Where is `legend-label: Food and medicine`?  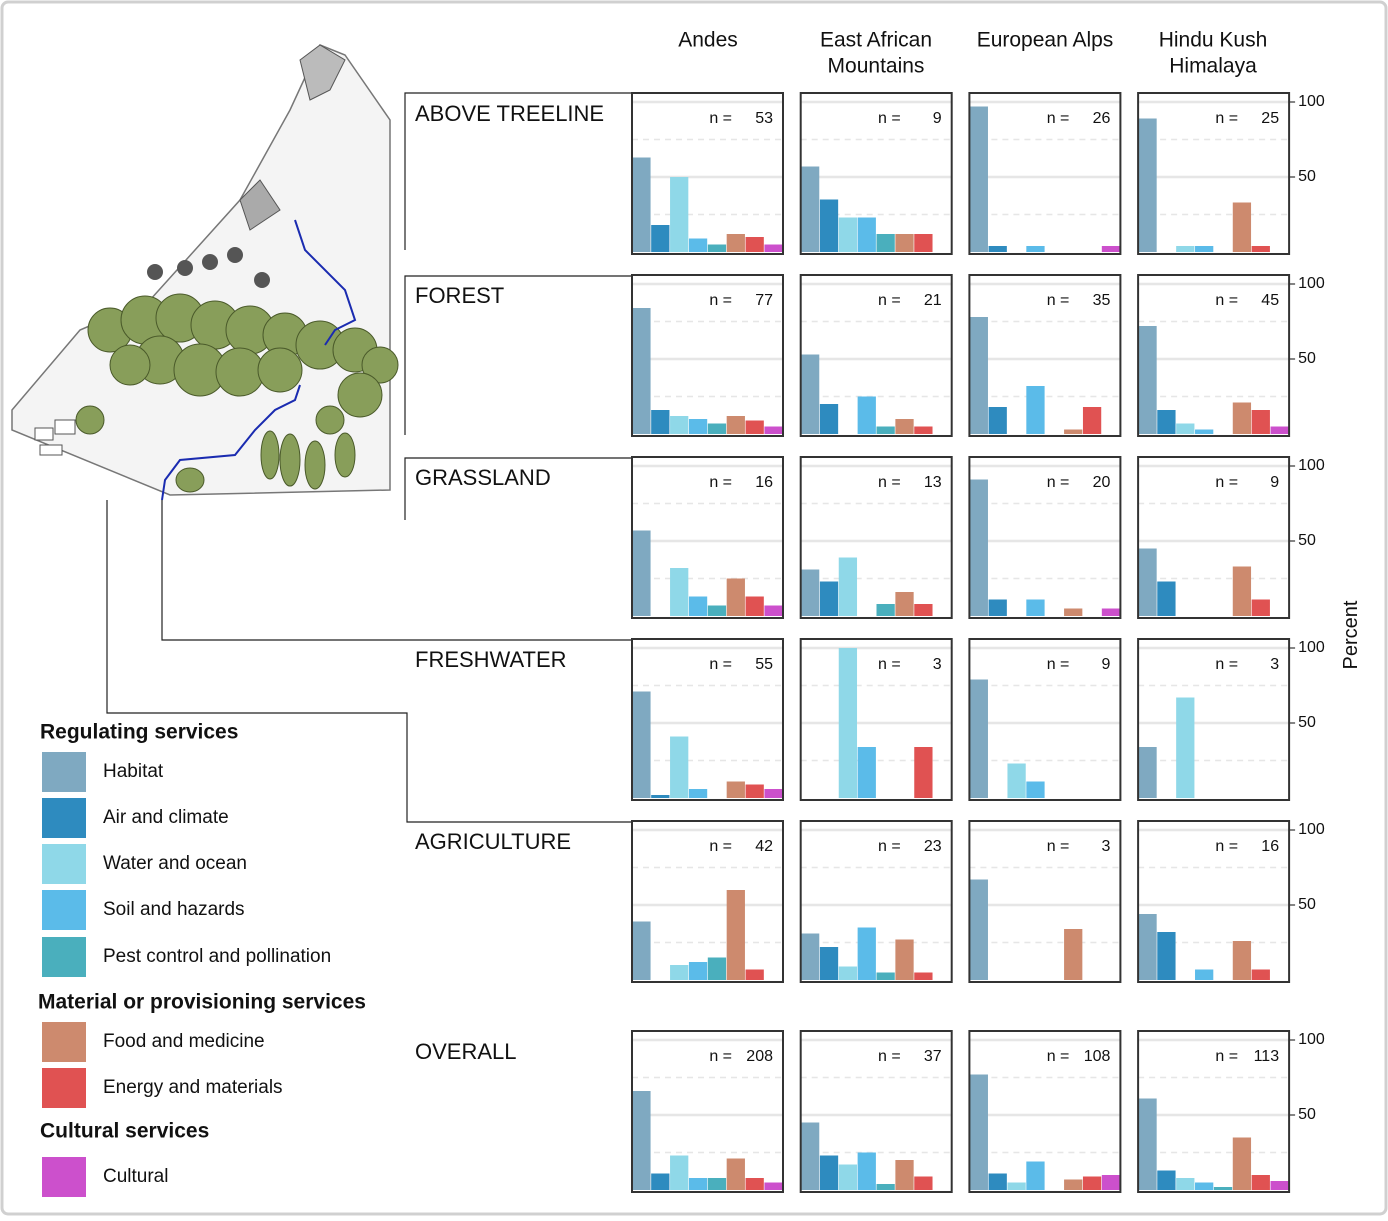
legend-label: Food and medicine is located at coordinates (184, 1041).